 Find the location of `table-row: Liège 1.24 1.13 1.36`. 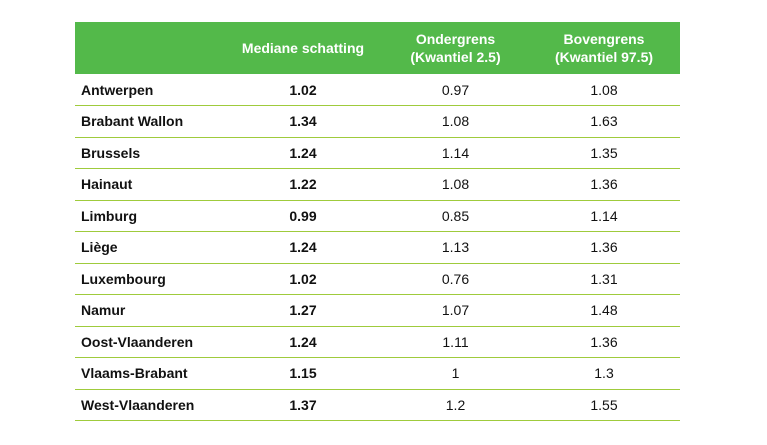

table-row: Liège 1.24 1.13 1.36 is located at coordinates (377, 247).